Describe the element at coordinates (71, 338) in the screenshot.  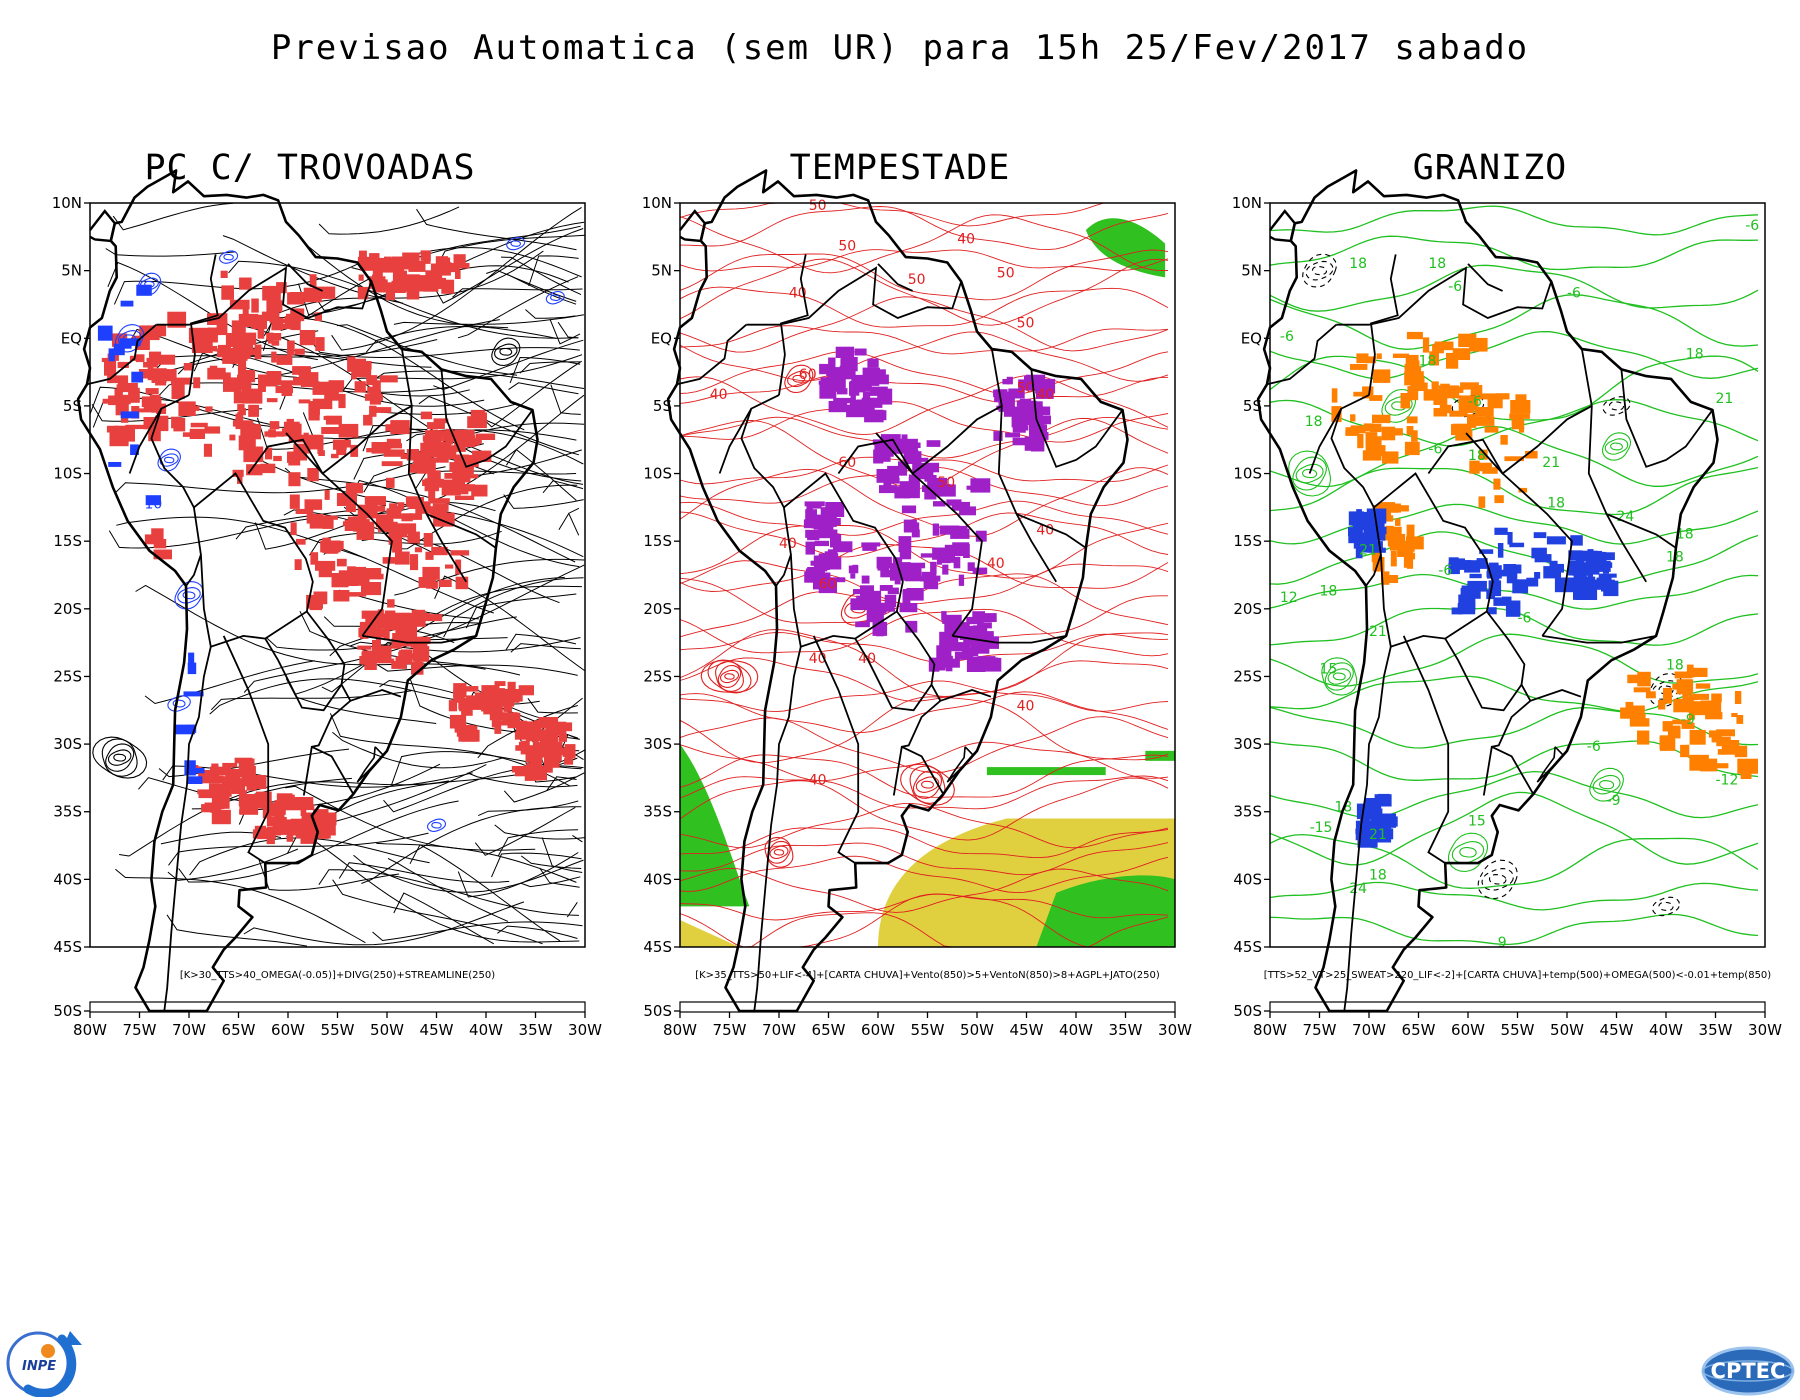
I see `lat-label: EQ` at that location.